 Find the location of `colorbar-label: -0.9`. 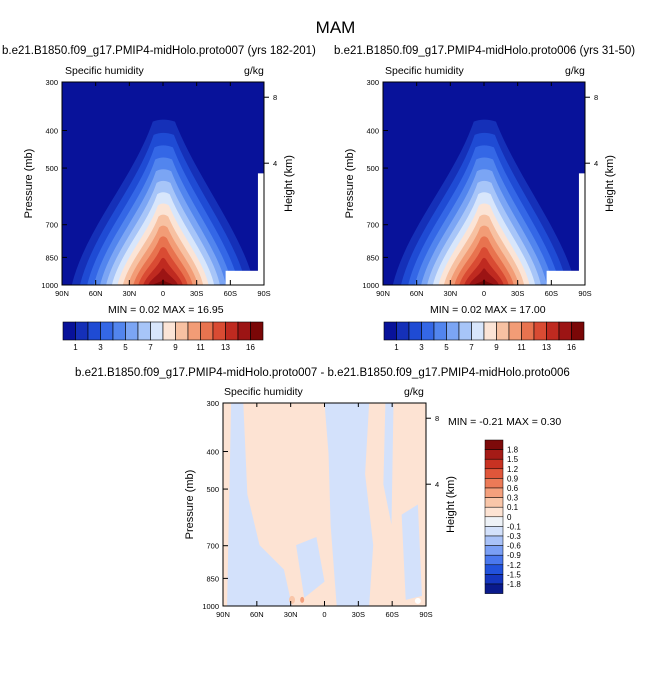

colorbar-label: -0.9 is located at coordinates (514, 555).